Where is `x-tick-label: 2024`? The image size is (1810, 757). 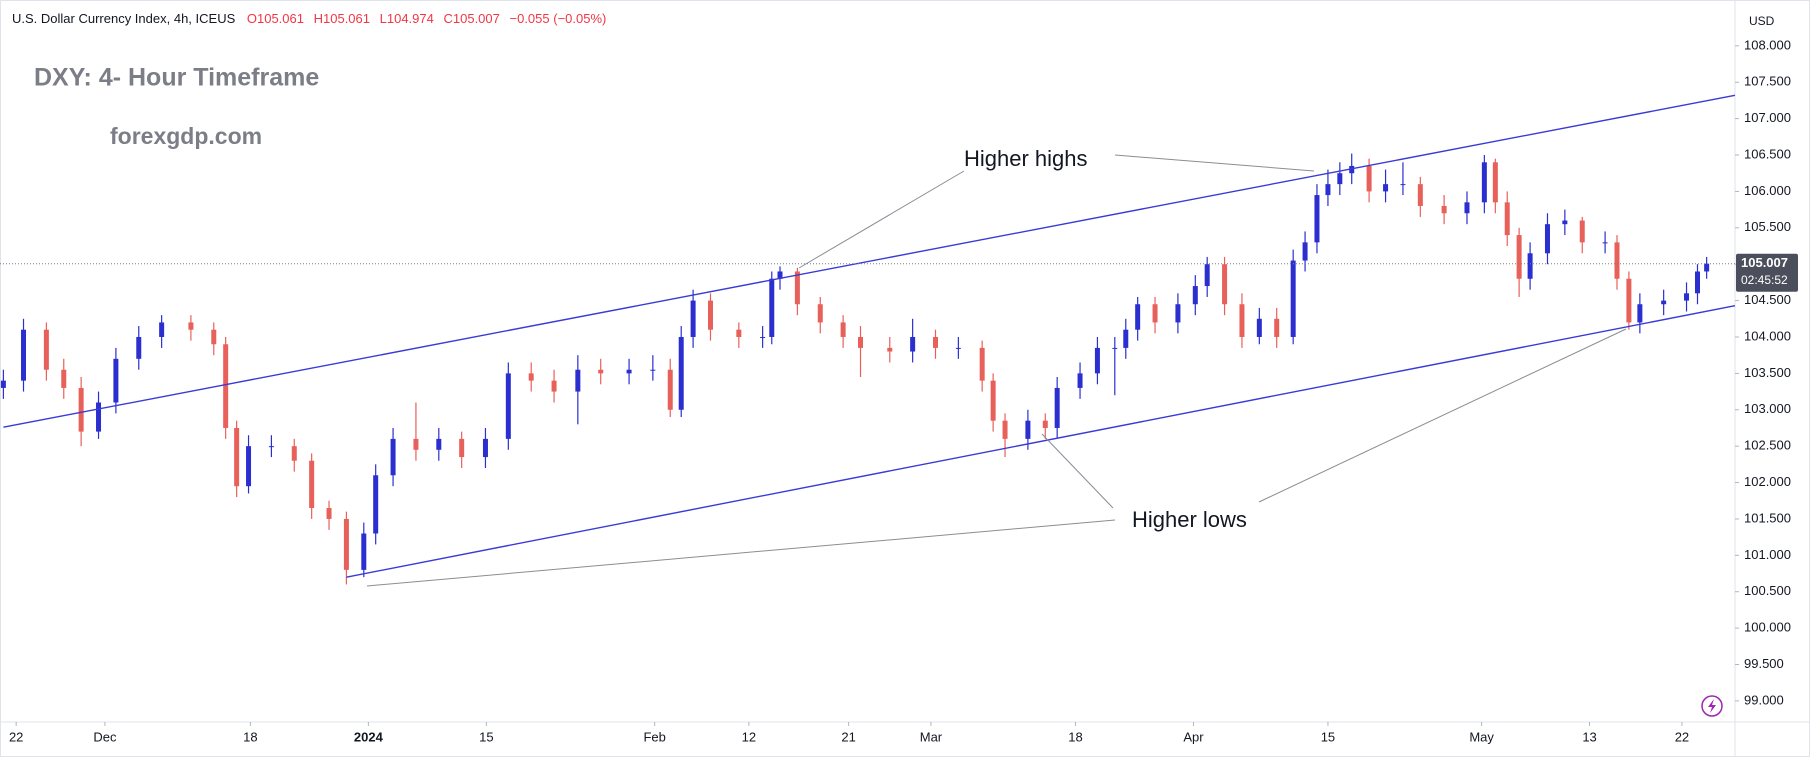 x-tick-label: 2024 is located at coordinates (369, 736).